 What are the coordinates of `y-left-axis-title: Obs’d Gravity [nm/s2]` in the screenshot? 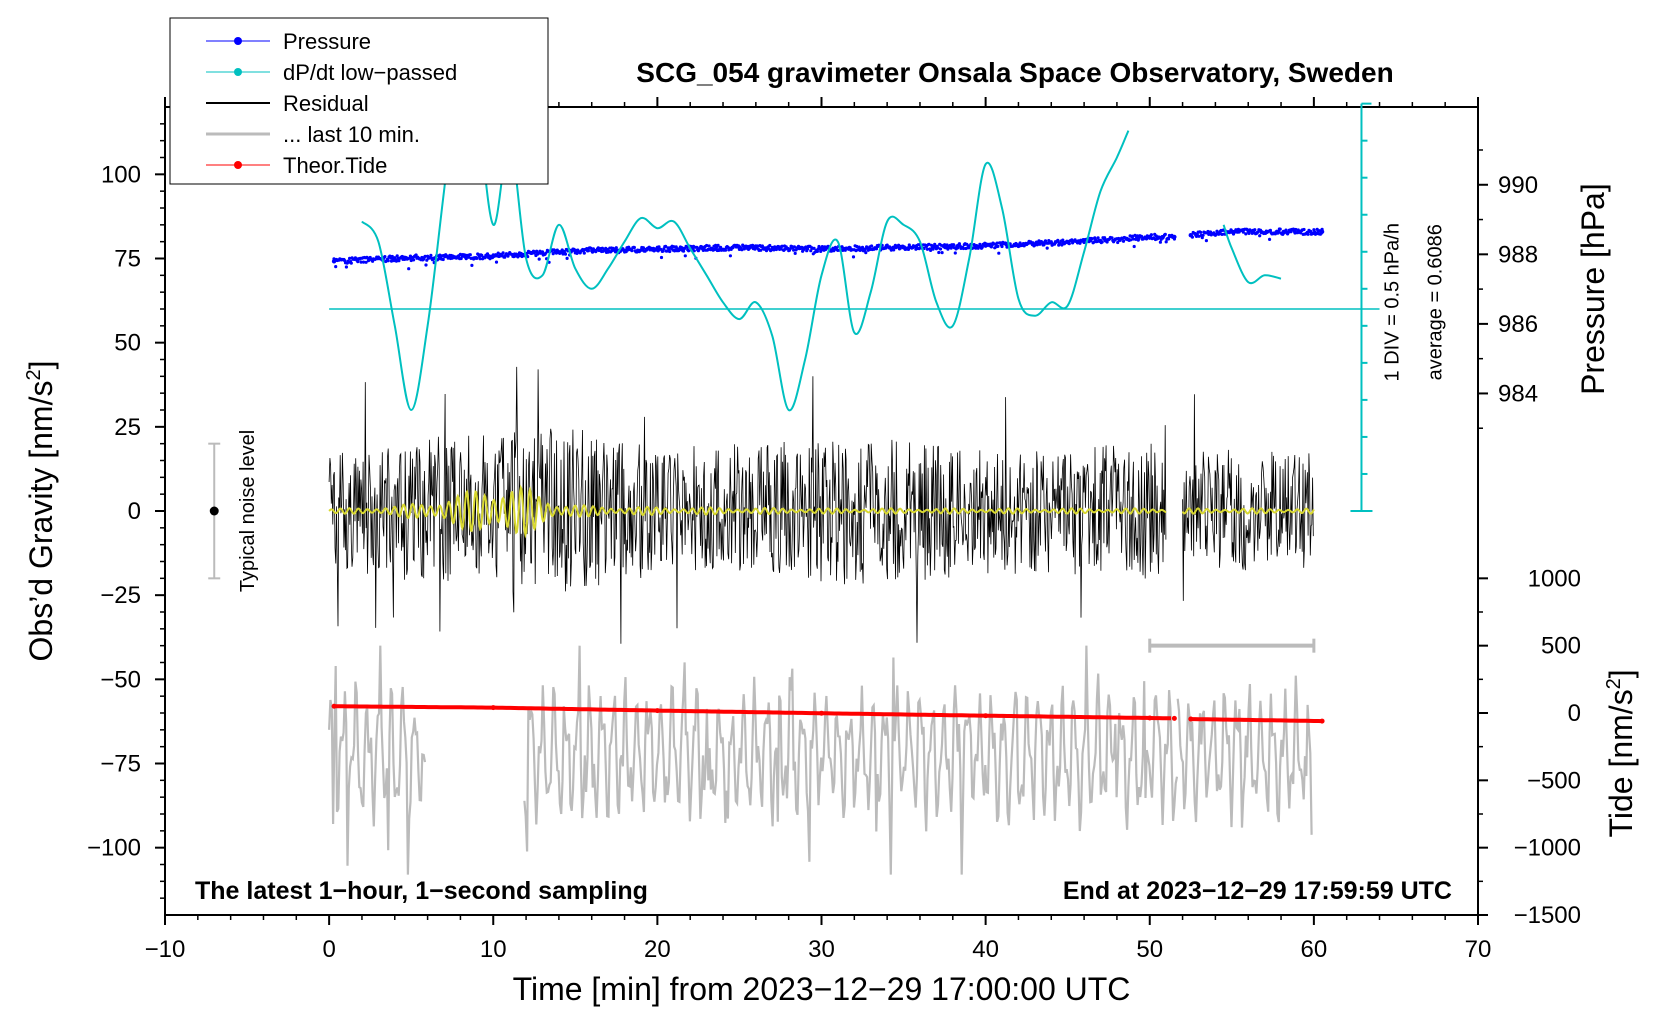 It's located at (41, 511).